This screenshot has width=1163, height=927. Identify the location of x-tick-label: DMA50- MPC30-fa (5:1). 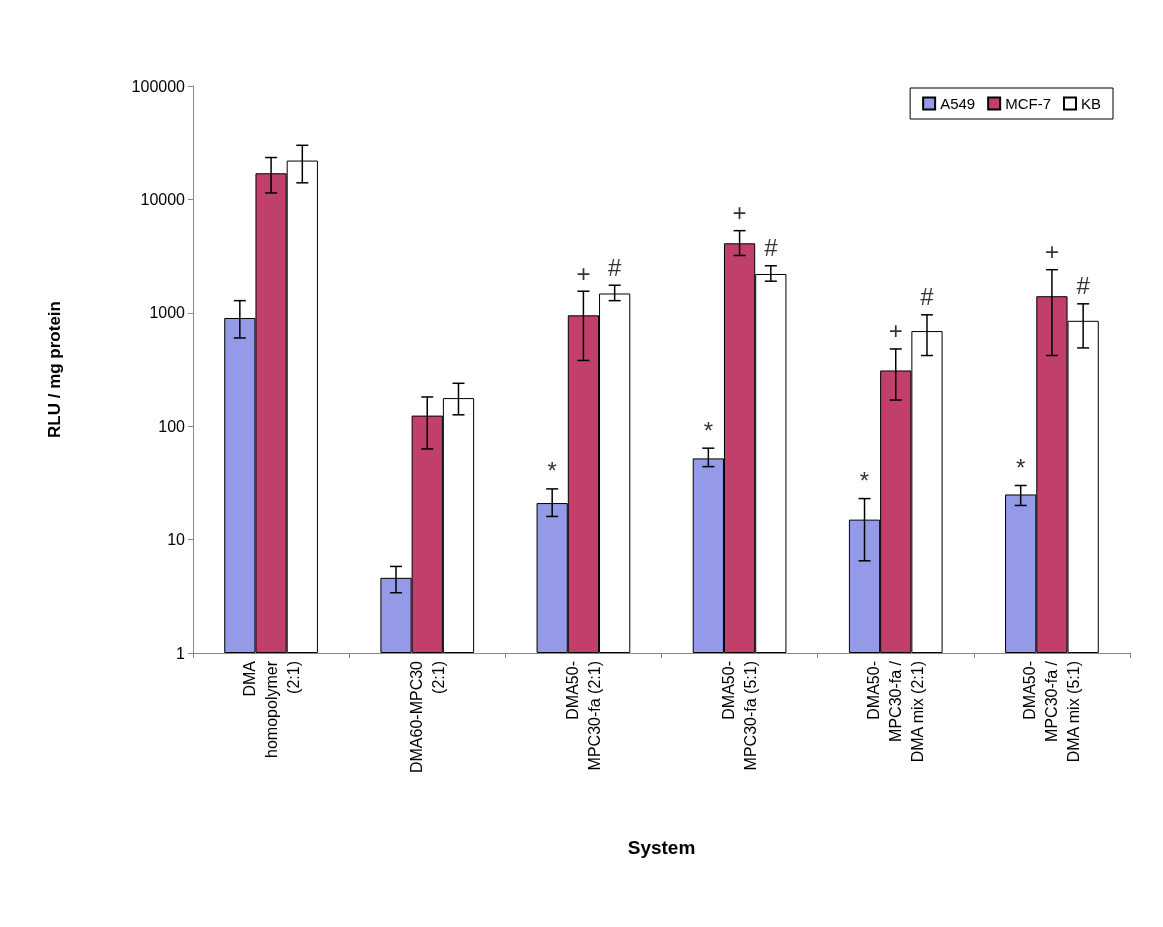
(740, 716).